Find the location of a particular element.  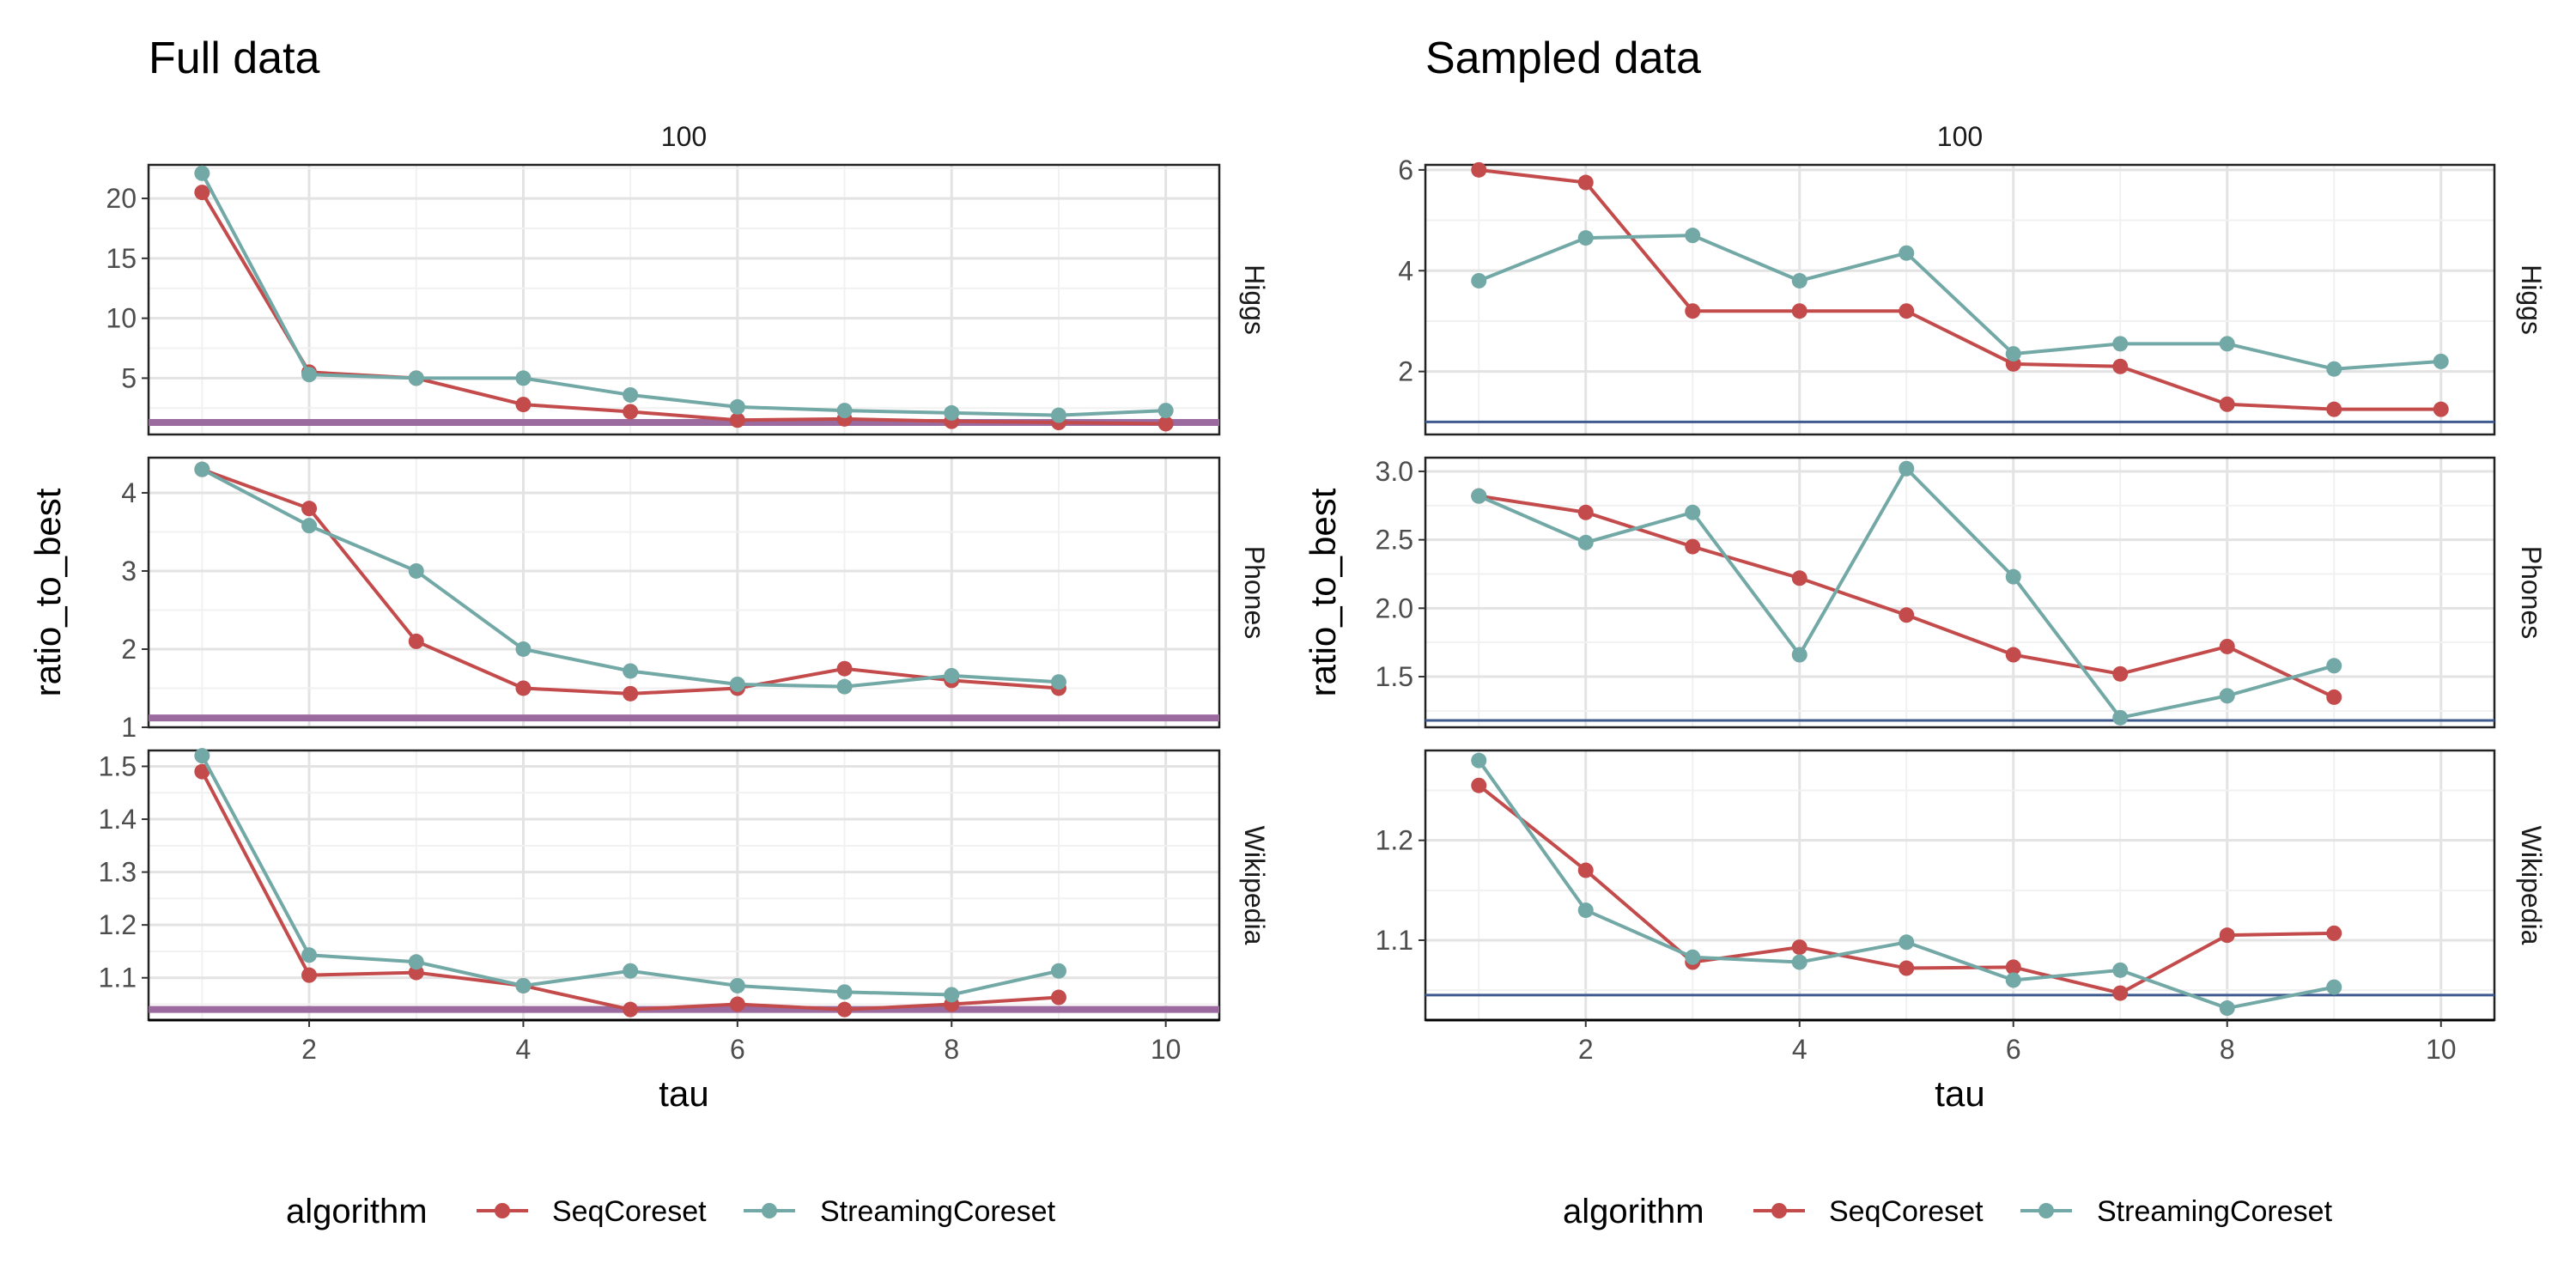

y-tick-label: 20 is located at coordinates (122, 198).